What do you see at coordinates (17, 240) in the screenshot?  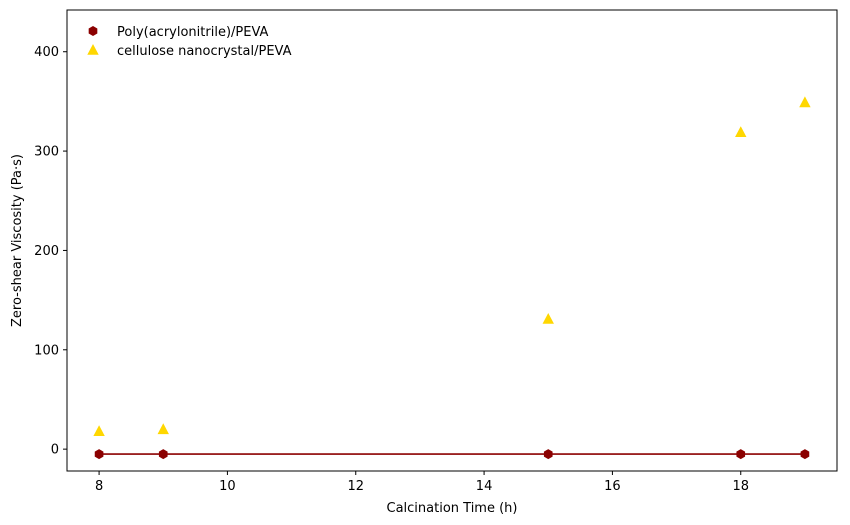 I see `y-axis-label: Zero-shear Viscosity (Pa·s)` at bounding box center [17, 240].